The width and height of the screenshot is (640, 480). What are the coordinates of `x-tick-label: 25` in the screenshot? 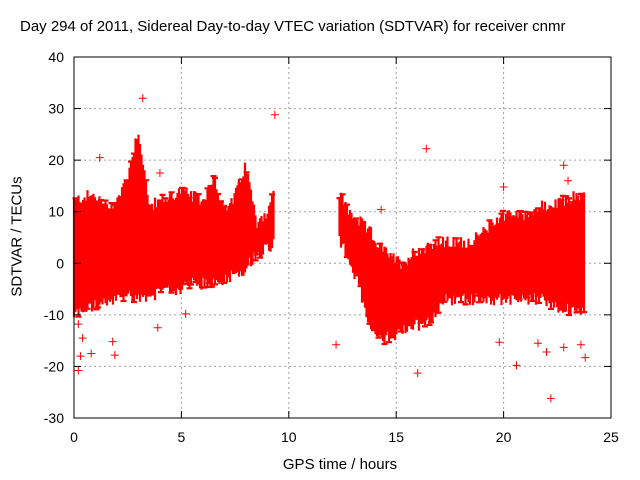 It's located at (611, 437).